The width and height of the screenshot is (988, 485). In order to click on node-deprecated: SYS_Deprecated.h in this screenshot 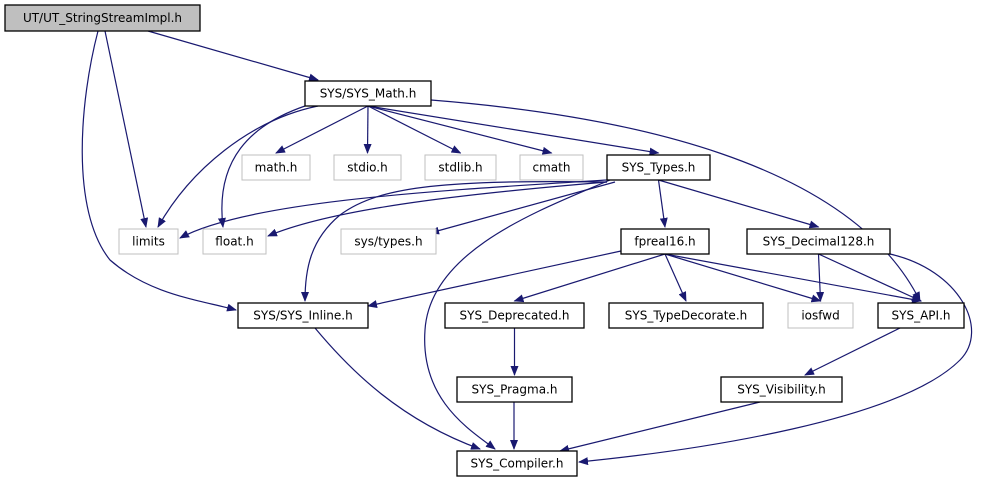, I will do `click(514, 315)`.